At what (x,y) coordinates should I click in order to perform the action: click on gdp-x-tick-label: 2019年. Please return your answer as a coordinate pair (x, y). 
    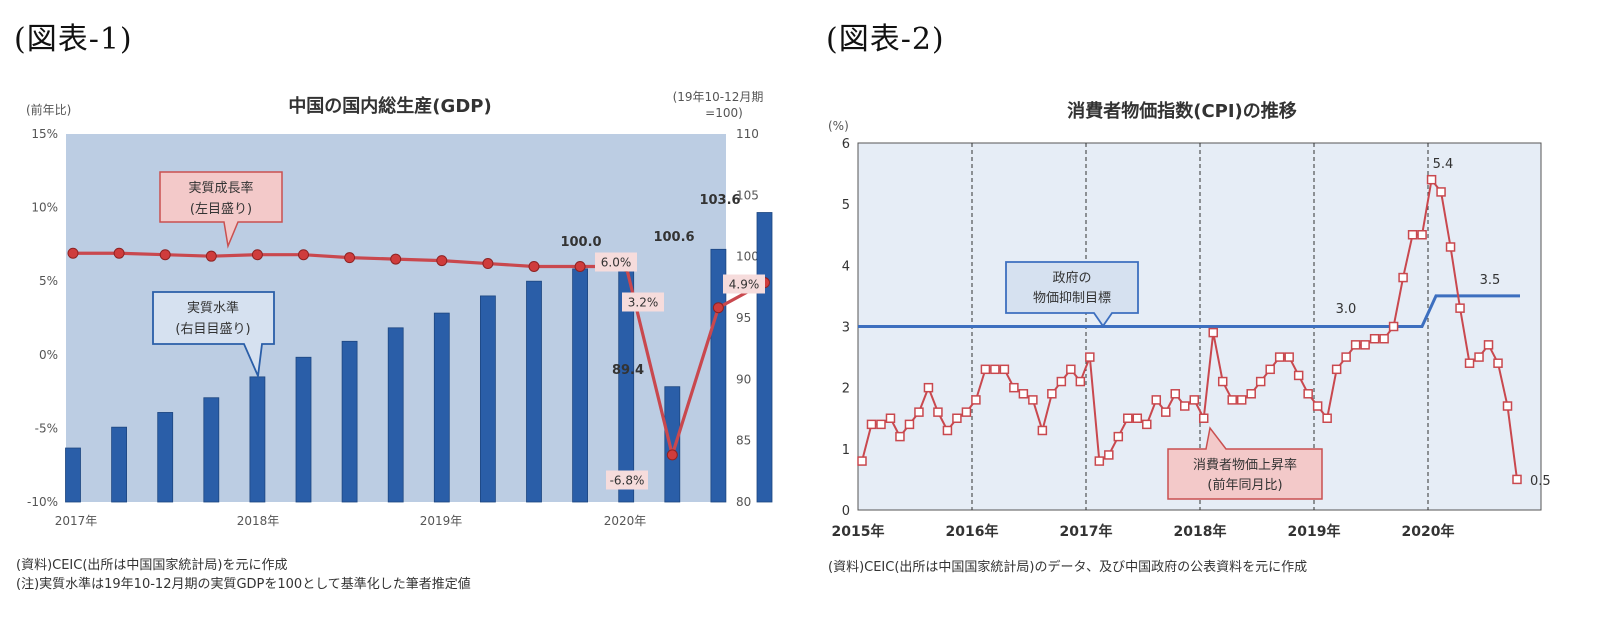
    Looking at the image, I should click on (441, 521).